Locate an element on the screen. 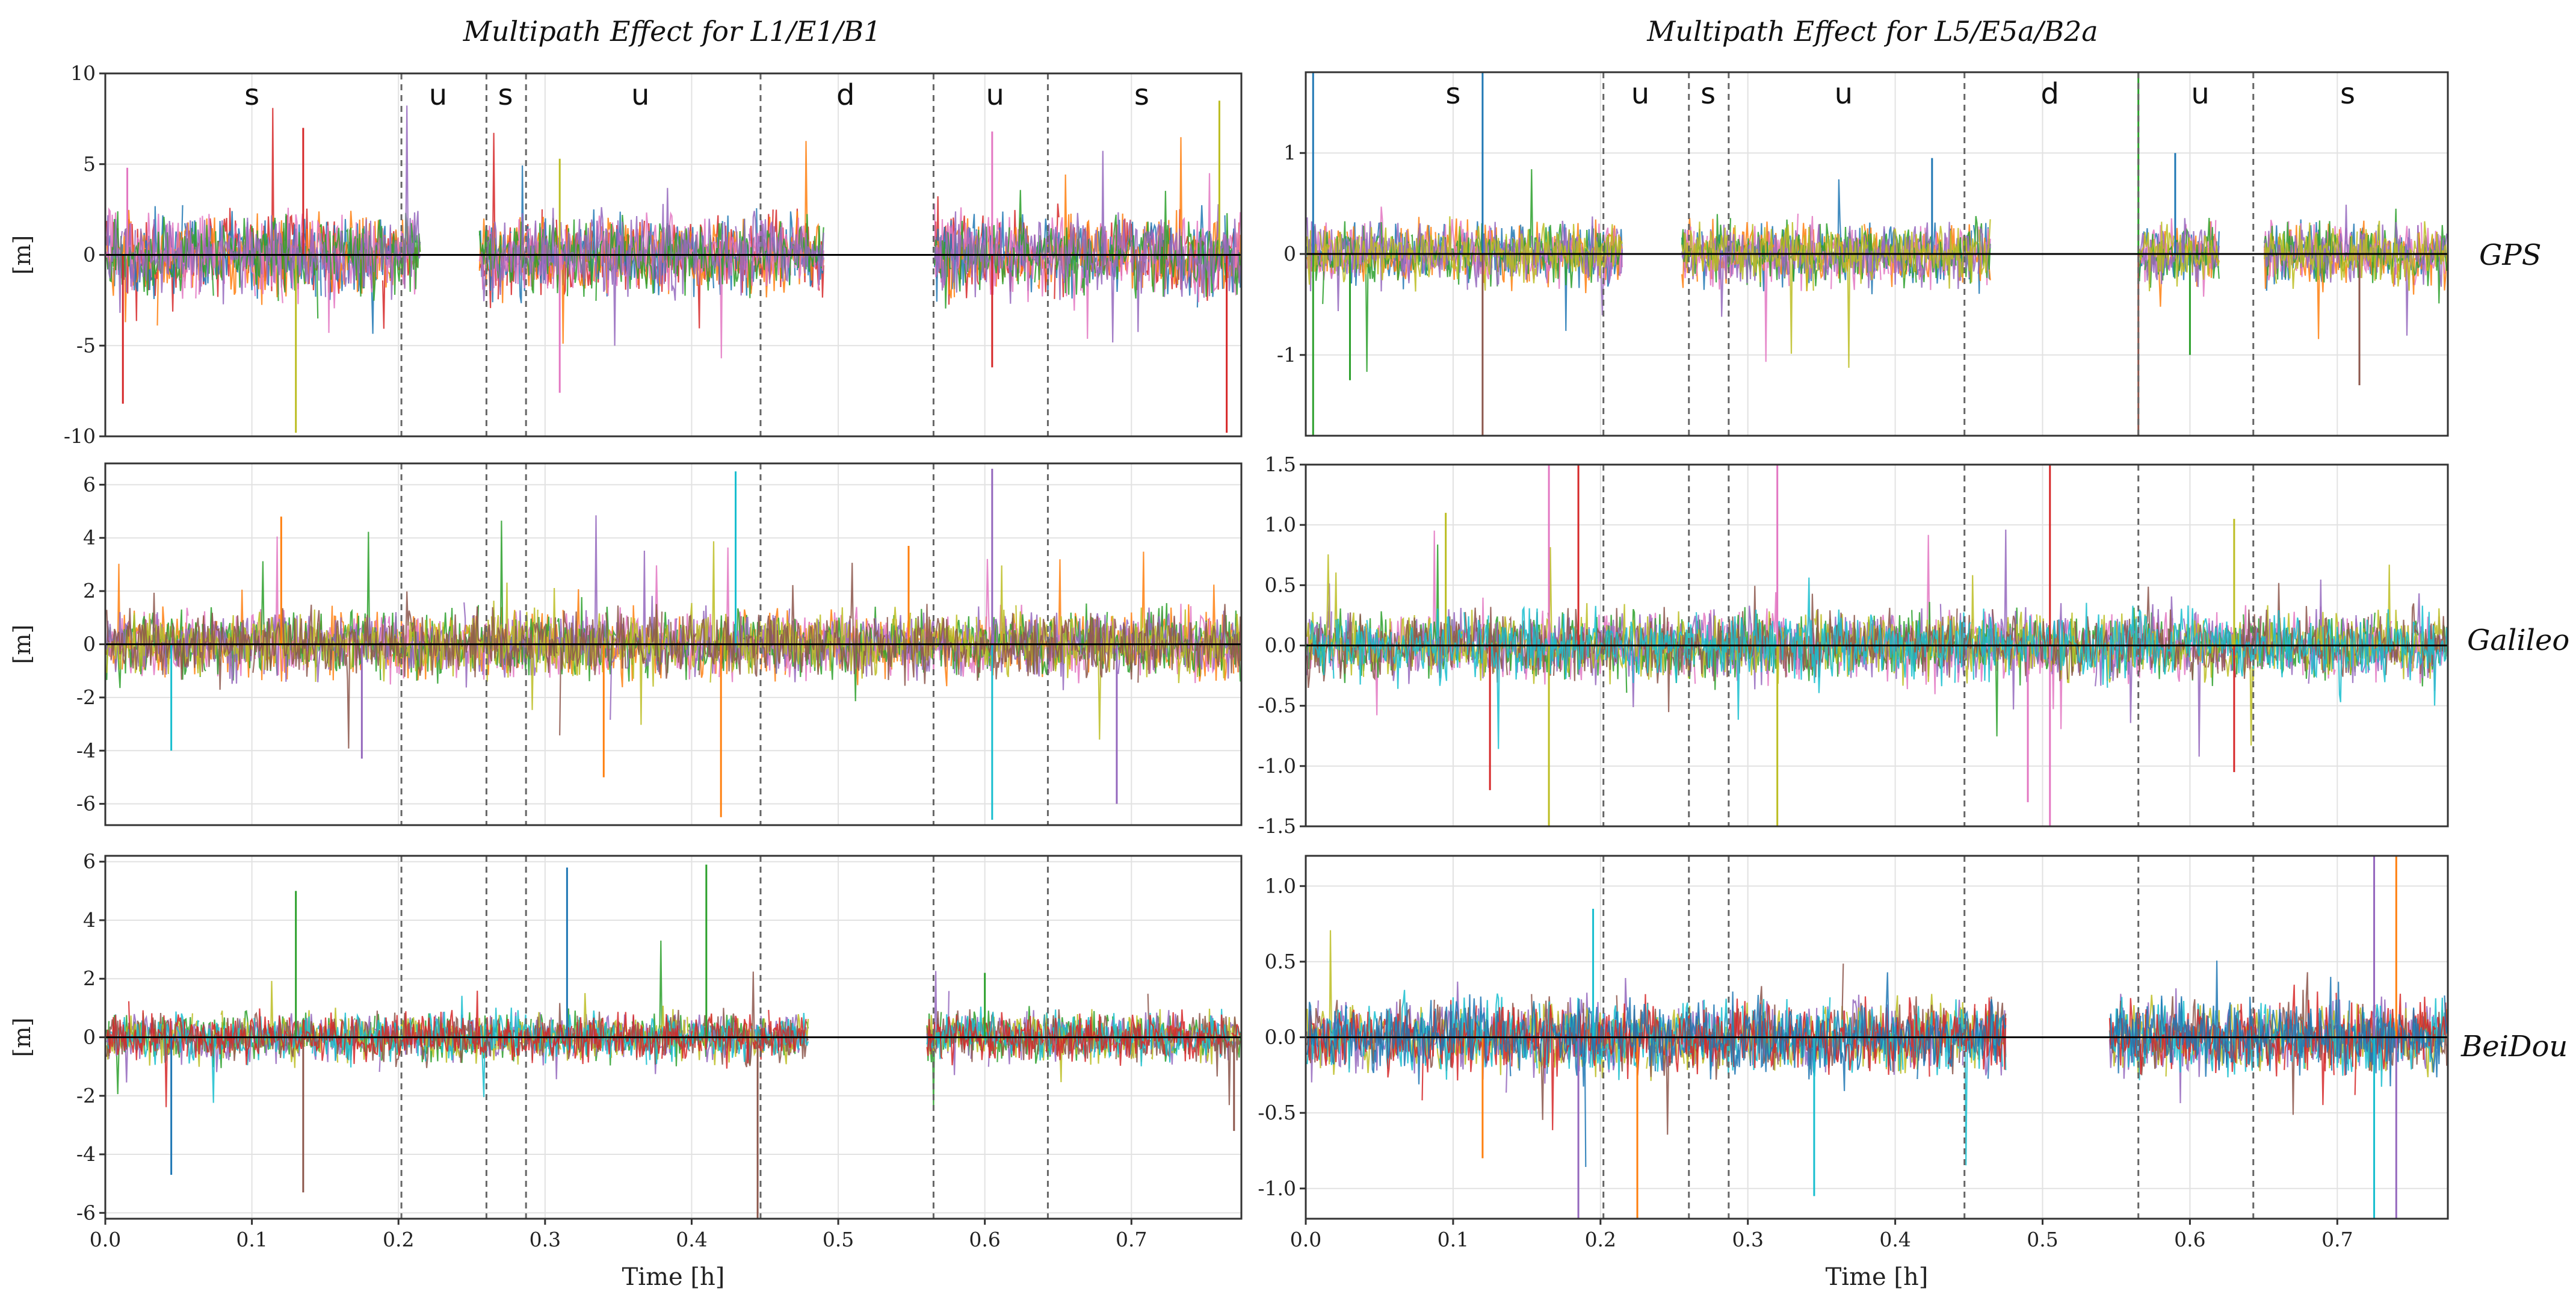 Image resolution: width=2576 pixels, height=1309 pixels. row-label-beidou: BeiDou is located at coordinates (2514, 1046).